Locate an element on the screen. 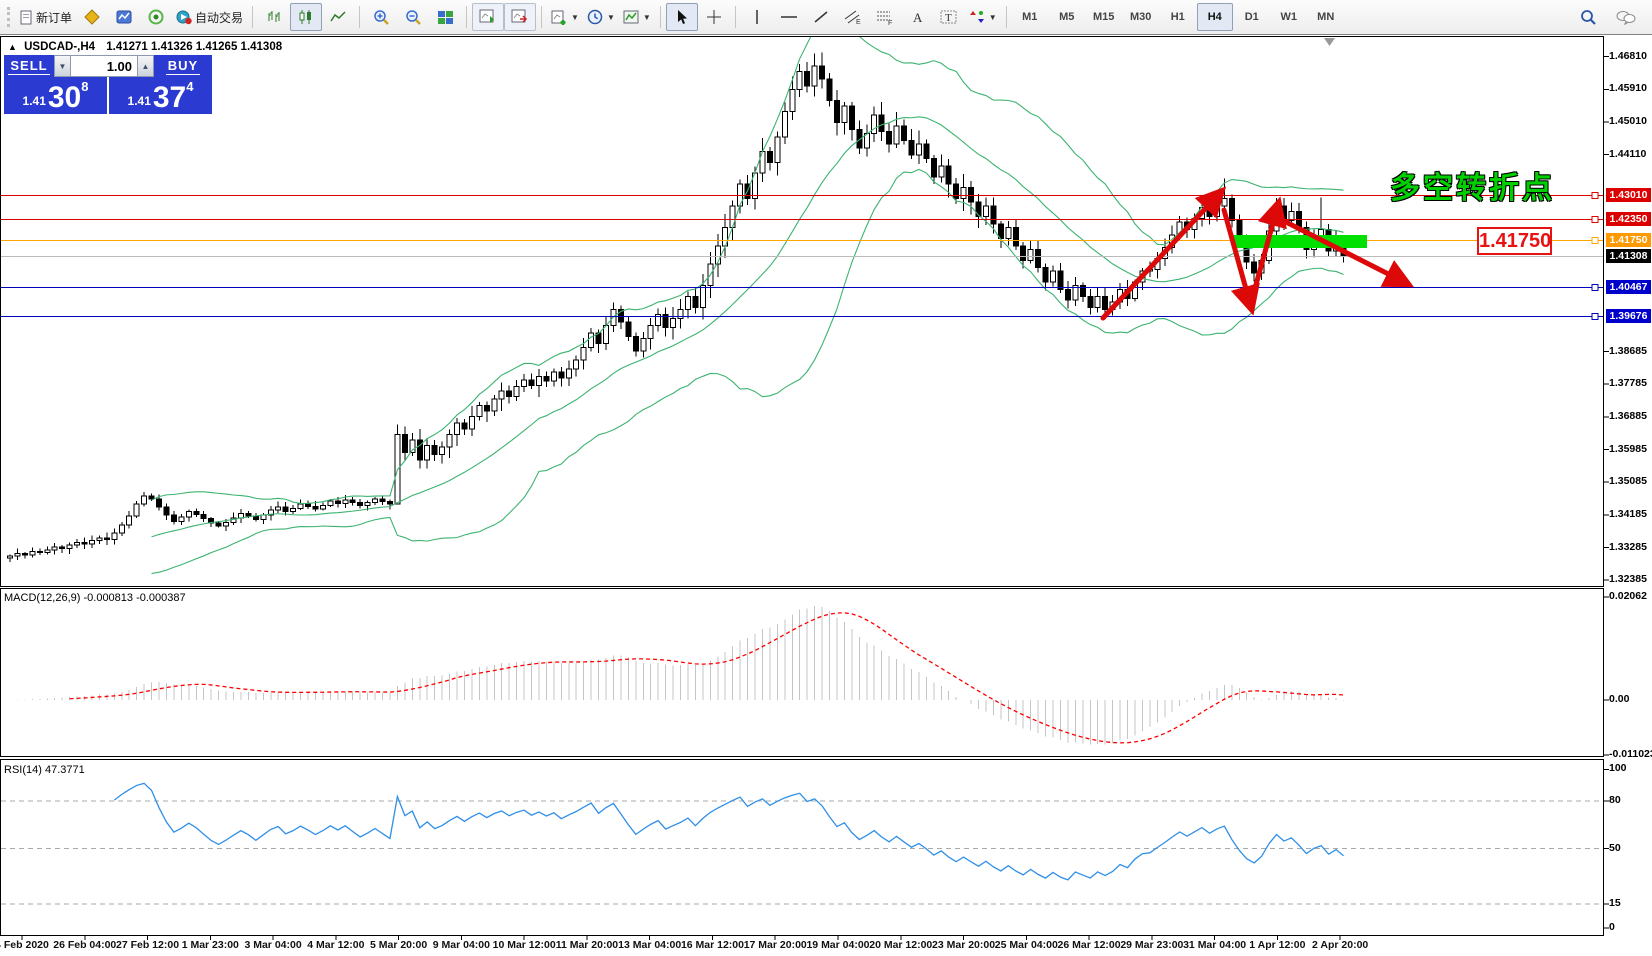  arrows-tool-button: ▼ is located at coordinates (983, 17).